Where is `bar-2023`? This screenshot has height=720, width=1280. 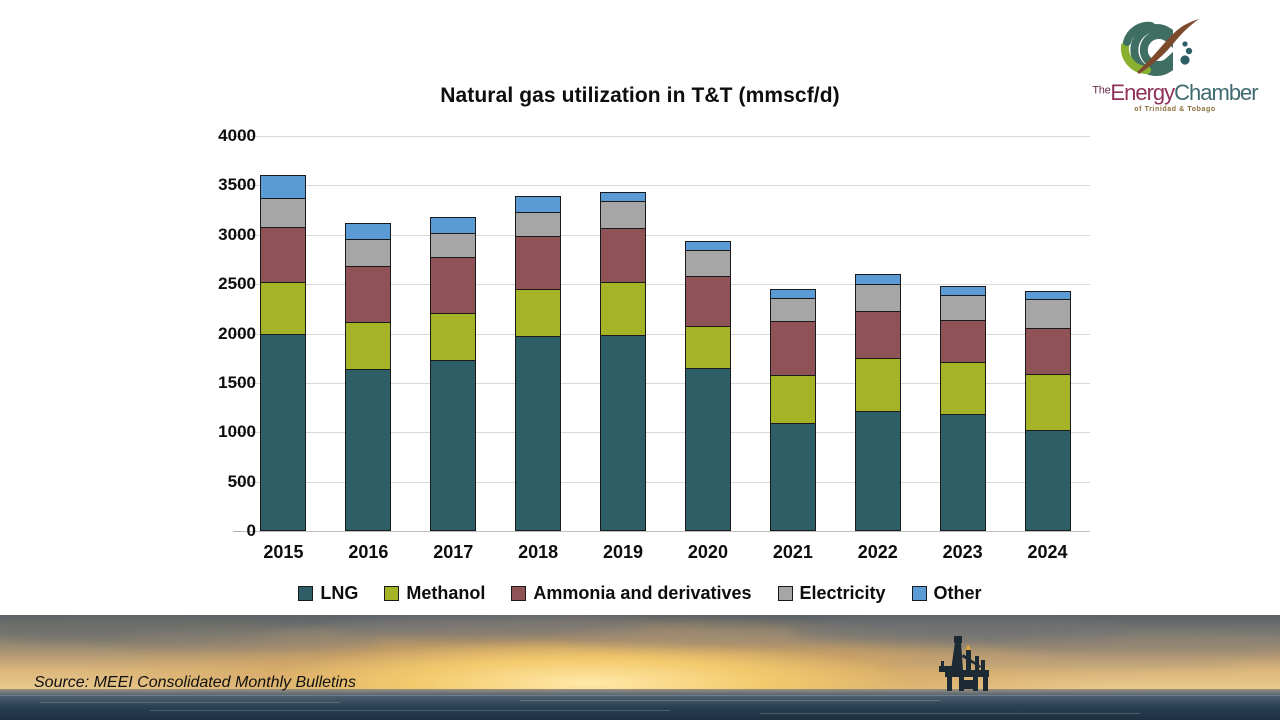 bar-2023 is located at coordinates (962, 408).